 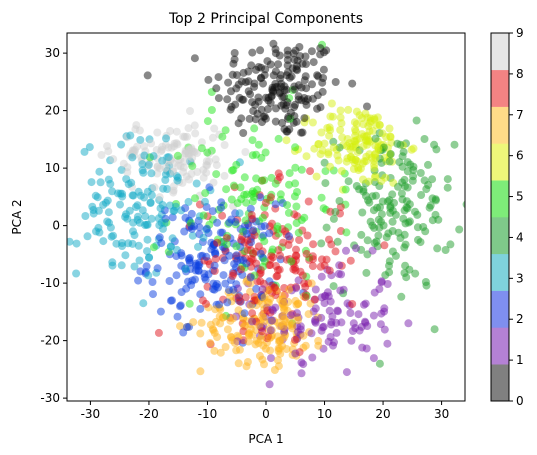 I want to click on x-tick-label: -30, so click(x=91, y=414).